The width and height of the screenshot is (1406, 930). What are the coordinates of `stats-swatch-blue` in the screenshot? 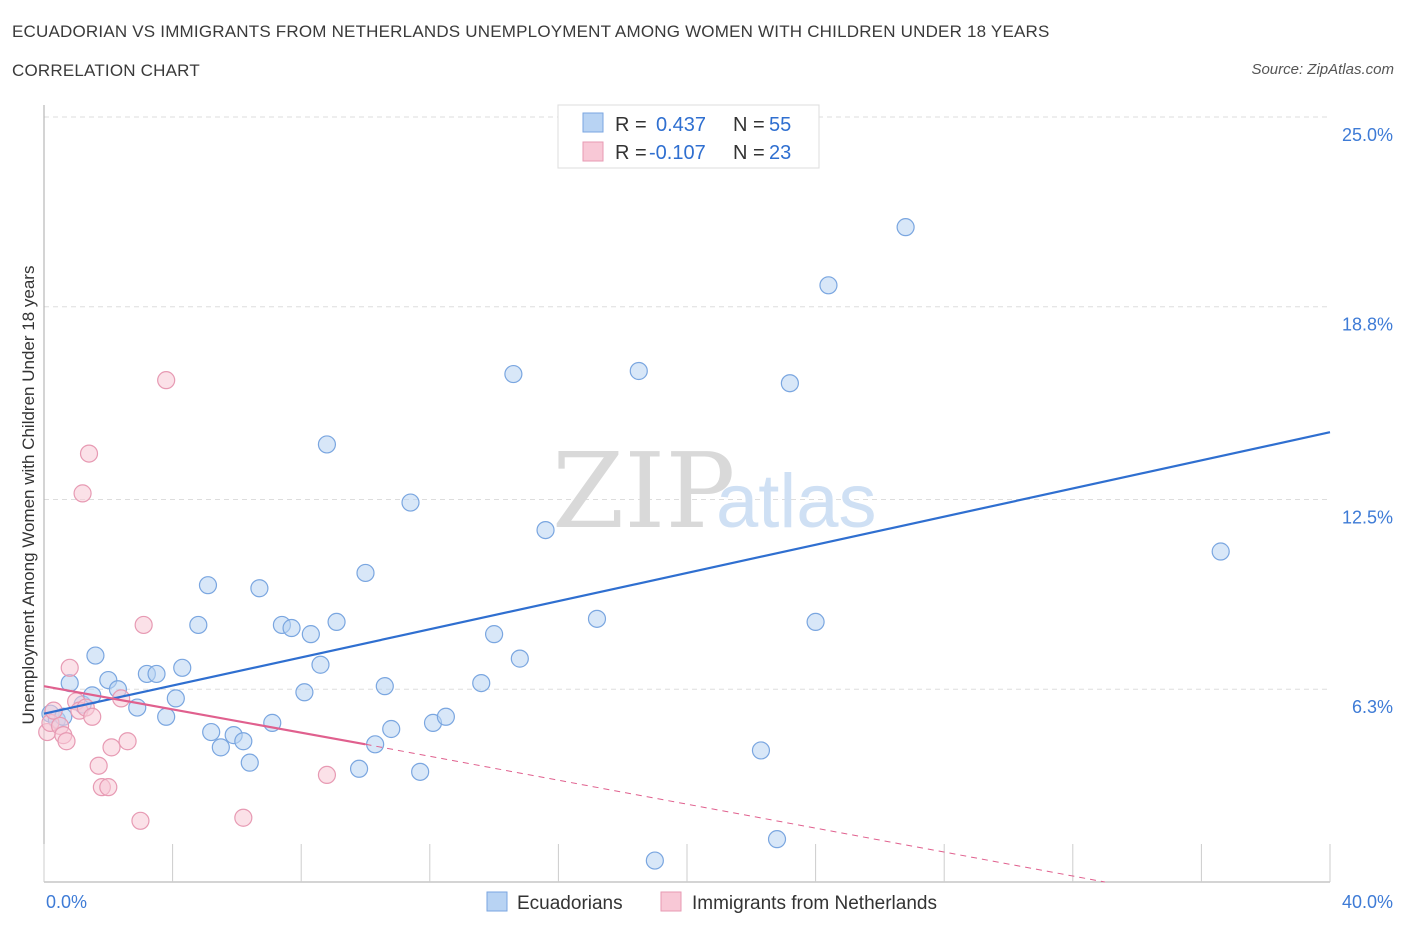 It's located at (593, 122).